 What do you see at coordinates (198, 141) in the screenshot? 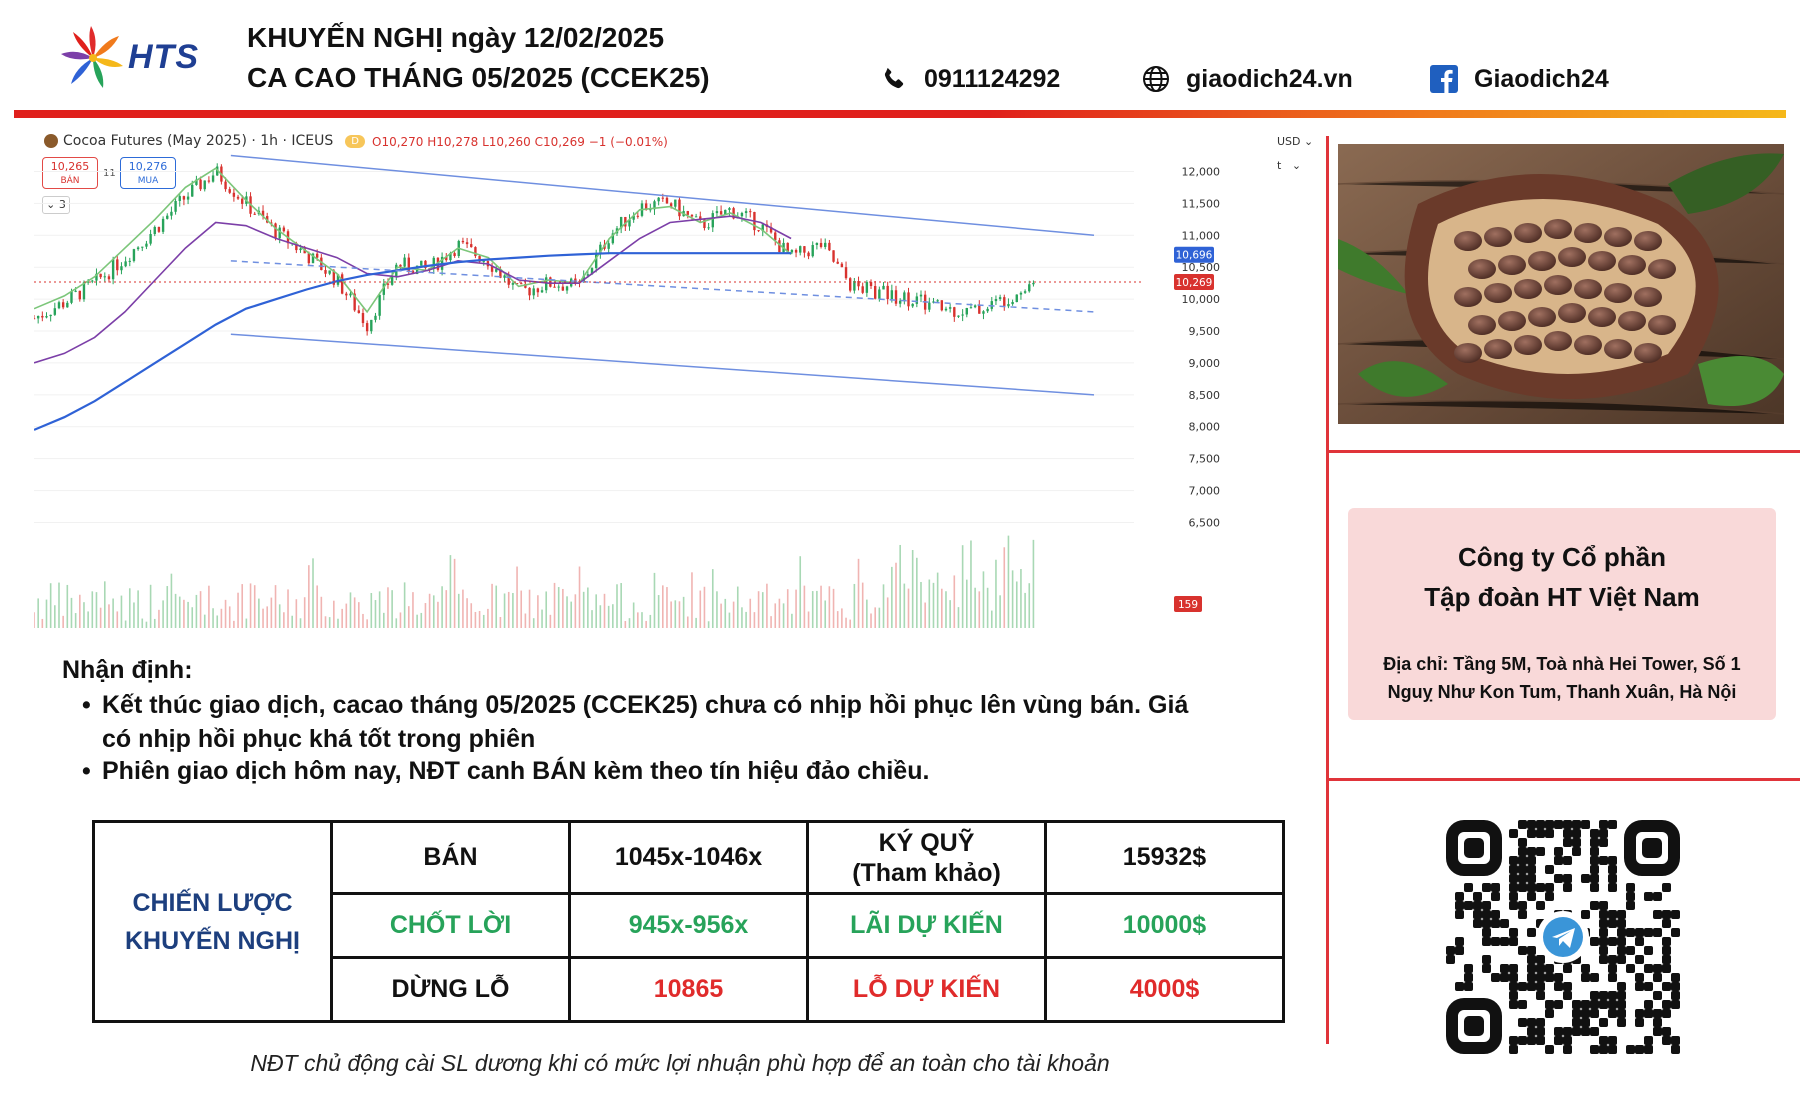
I see `chart-symbol: Cocoa Futures (May 2025) · 1h · ICEUS` at bounding box center [198, 141].